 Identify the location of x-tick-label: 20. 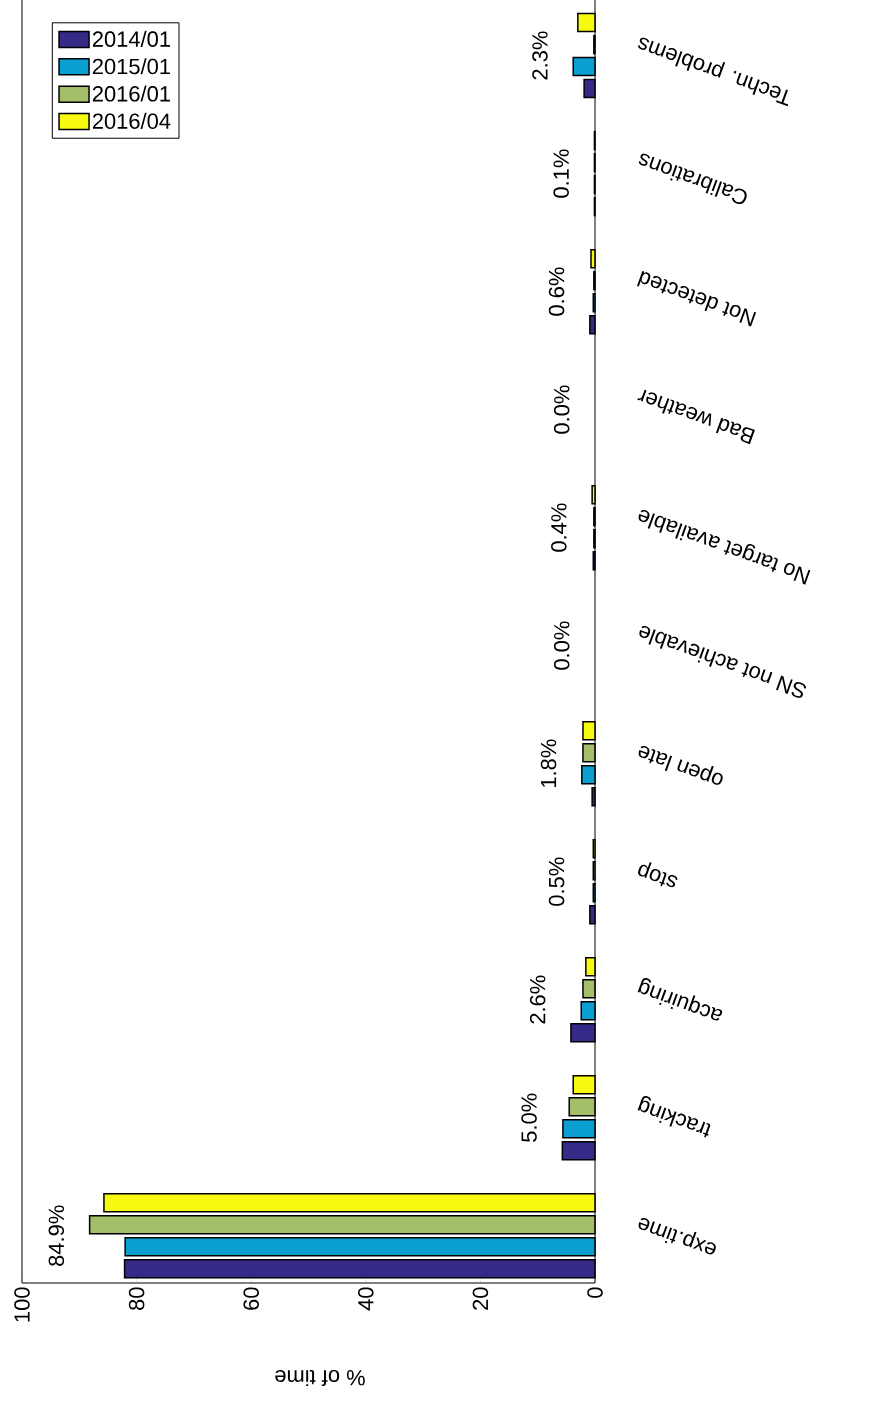
(480, 1298).